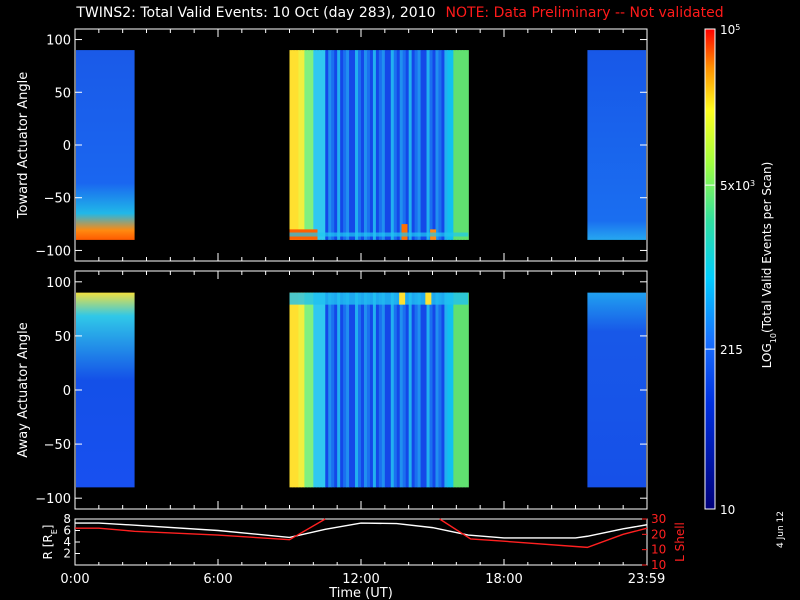  Describe the element at coordinates (730, 30) in the screenshot. I see `colorbar-tick-label: 105` at that location.